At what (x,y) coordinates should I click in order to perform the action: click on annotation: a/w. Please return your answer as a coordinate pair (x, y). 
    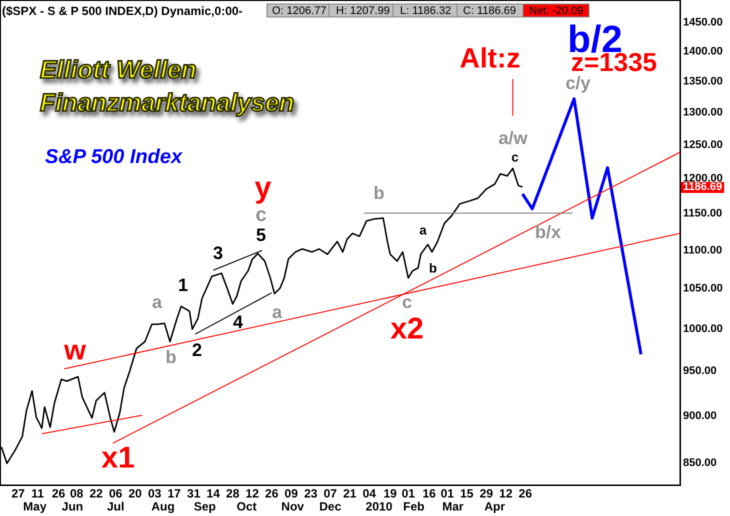
    Looking at the image, I should click on (513, 138).